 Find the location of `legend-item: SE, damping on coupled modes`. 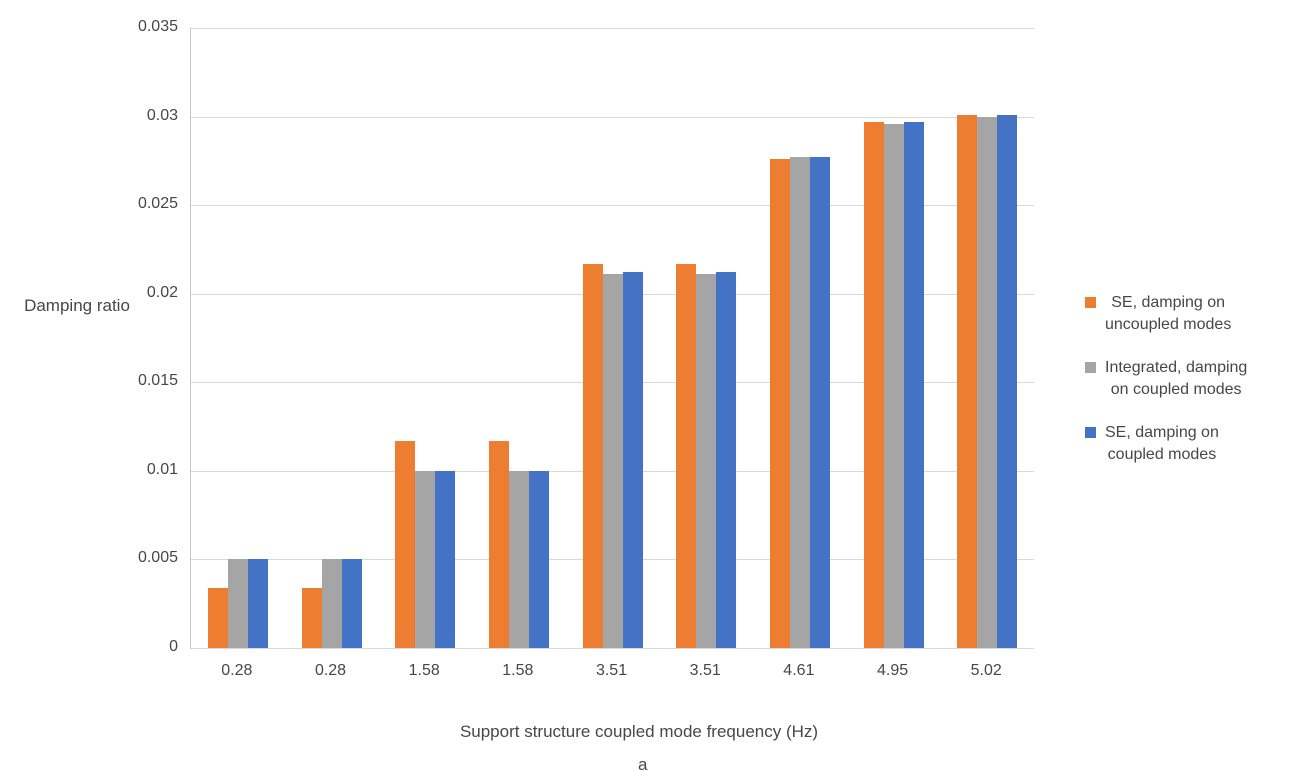

legend-item: SE, damping on coupled modes is located at coordinates (1166, 444).